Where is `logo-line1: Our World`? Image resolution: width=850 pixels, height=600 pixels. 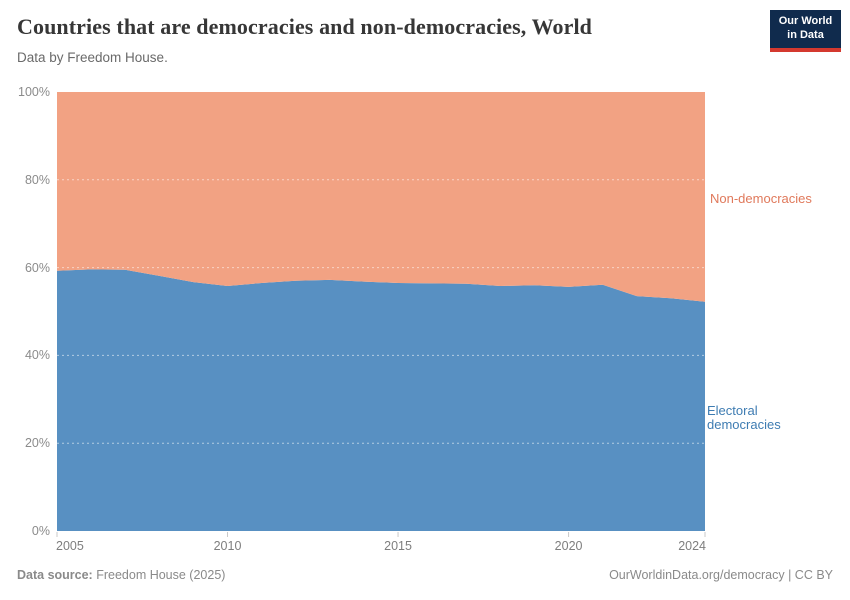
logo-line1: Our World is located at coordinates (805, 21).